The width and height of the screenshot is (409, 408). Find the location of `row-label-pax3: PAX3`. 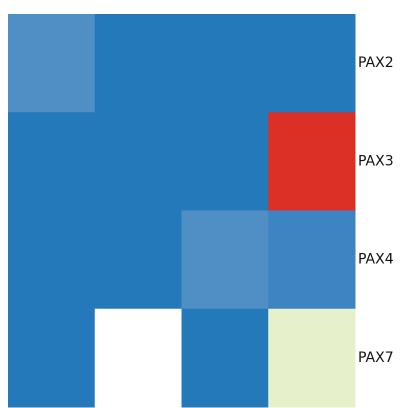

row-label-pax3: PAX3 is located at coordinates (376, 161).